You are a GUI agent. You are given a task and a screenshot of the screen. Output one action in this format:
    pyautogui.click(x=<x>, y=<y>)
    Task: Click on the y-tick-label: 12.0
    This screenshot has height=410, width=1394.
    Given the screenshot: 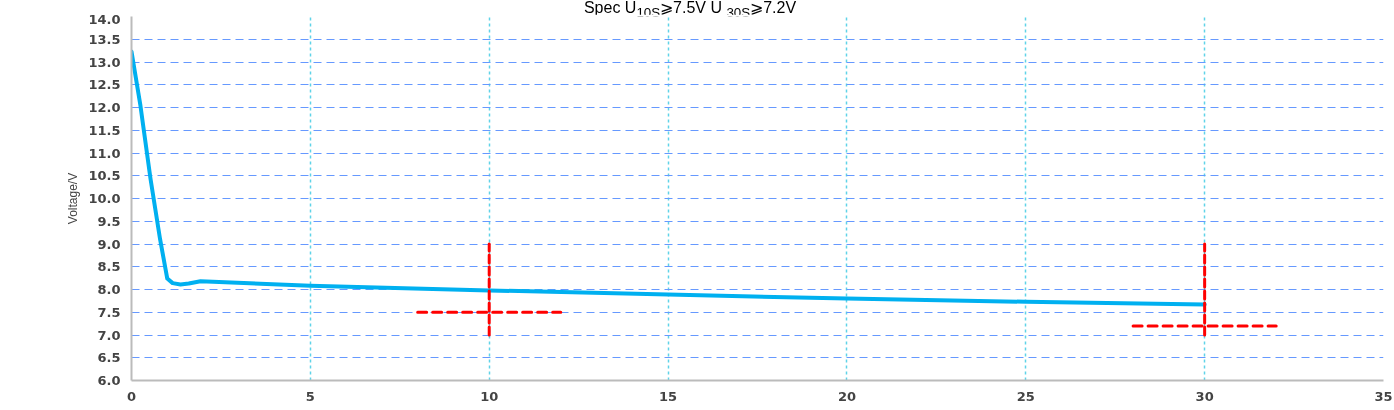 What is the action you would take?
    pyautogui.click(x=104, y=107)
    